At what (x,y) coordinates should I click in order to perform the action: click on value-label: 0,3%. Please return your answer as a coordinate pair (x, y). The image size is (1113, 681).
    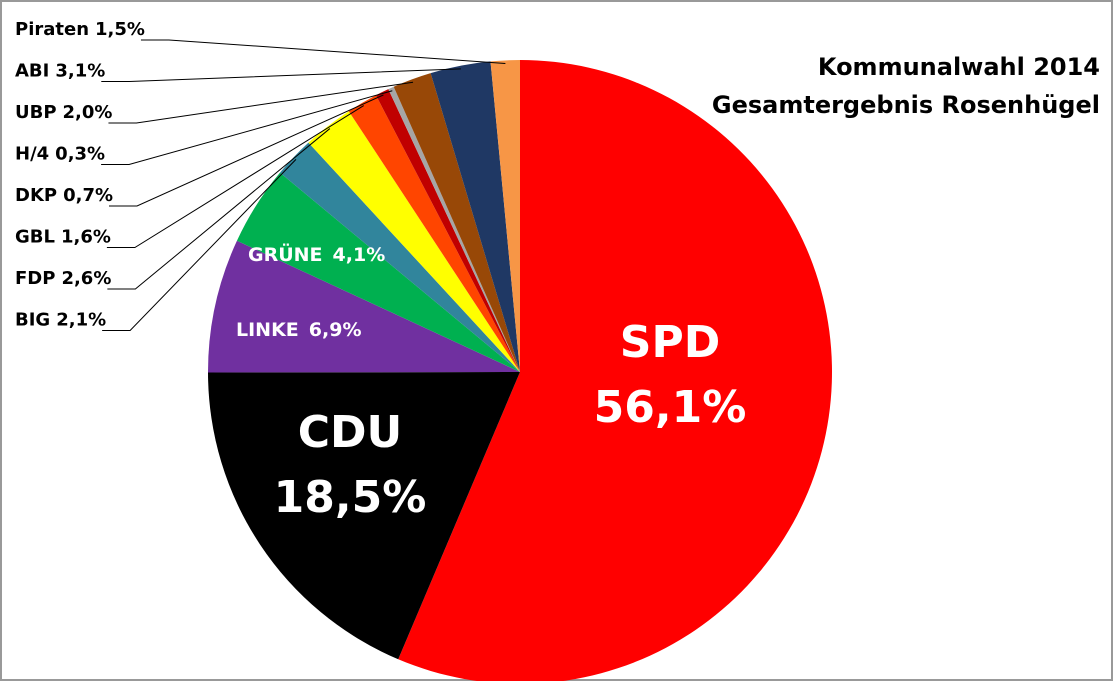
    Looking at the image, I should click on (80, 154).